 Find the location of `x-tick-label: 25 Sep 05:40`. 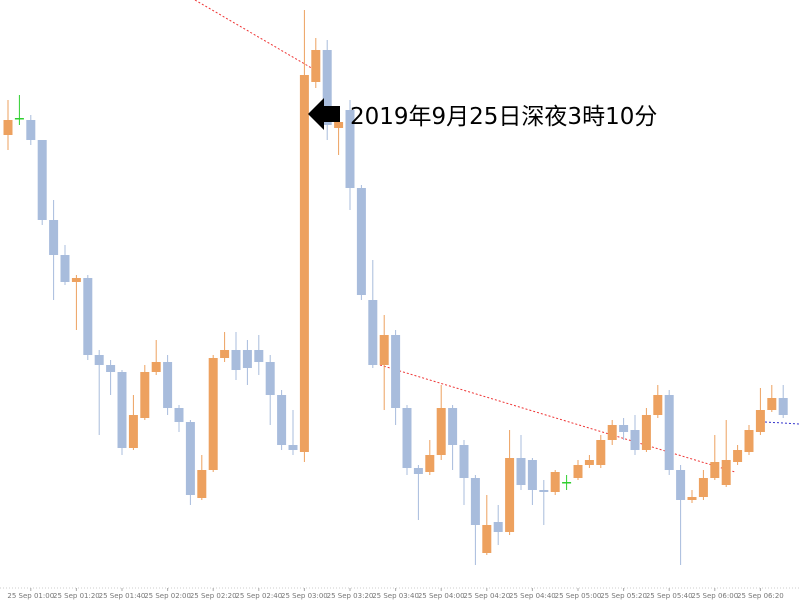

x-tick-label: 25 Sep 05:40 is located at coordinates (669, 596).